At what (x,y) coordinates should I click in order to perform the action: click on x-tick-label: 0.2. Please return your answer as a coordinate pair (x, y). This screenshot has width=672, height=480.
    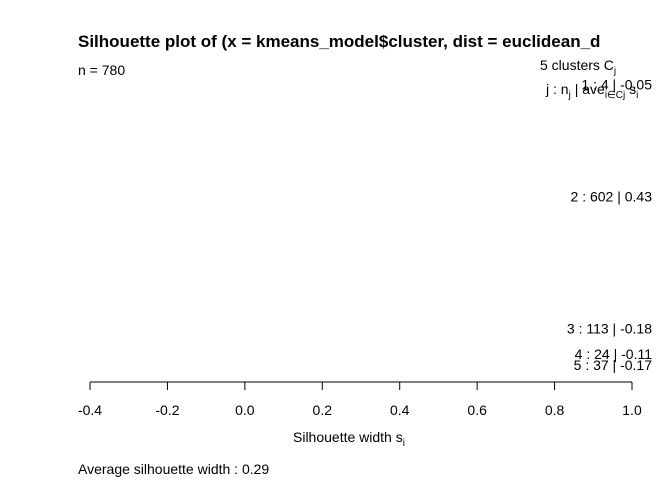
    Looking at the image, I should click on (323, 410).